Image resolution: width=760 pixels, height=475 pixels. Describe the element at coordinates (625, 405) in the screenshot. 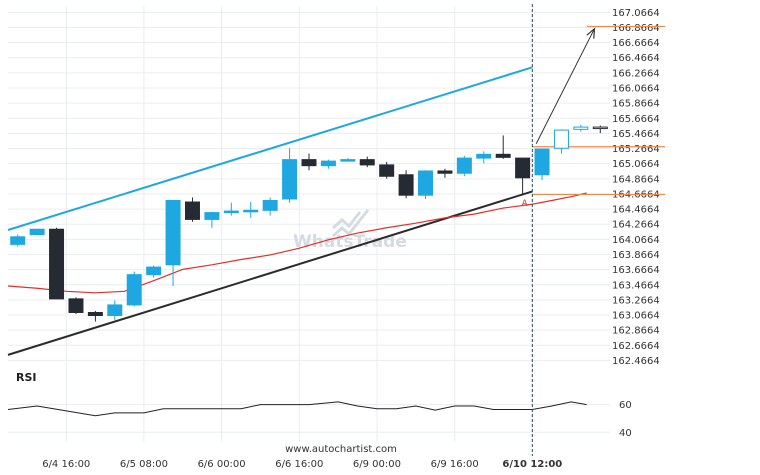

I see `rsi-tick-label: 60` at that location.